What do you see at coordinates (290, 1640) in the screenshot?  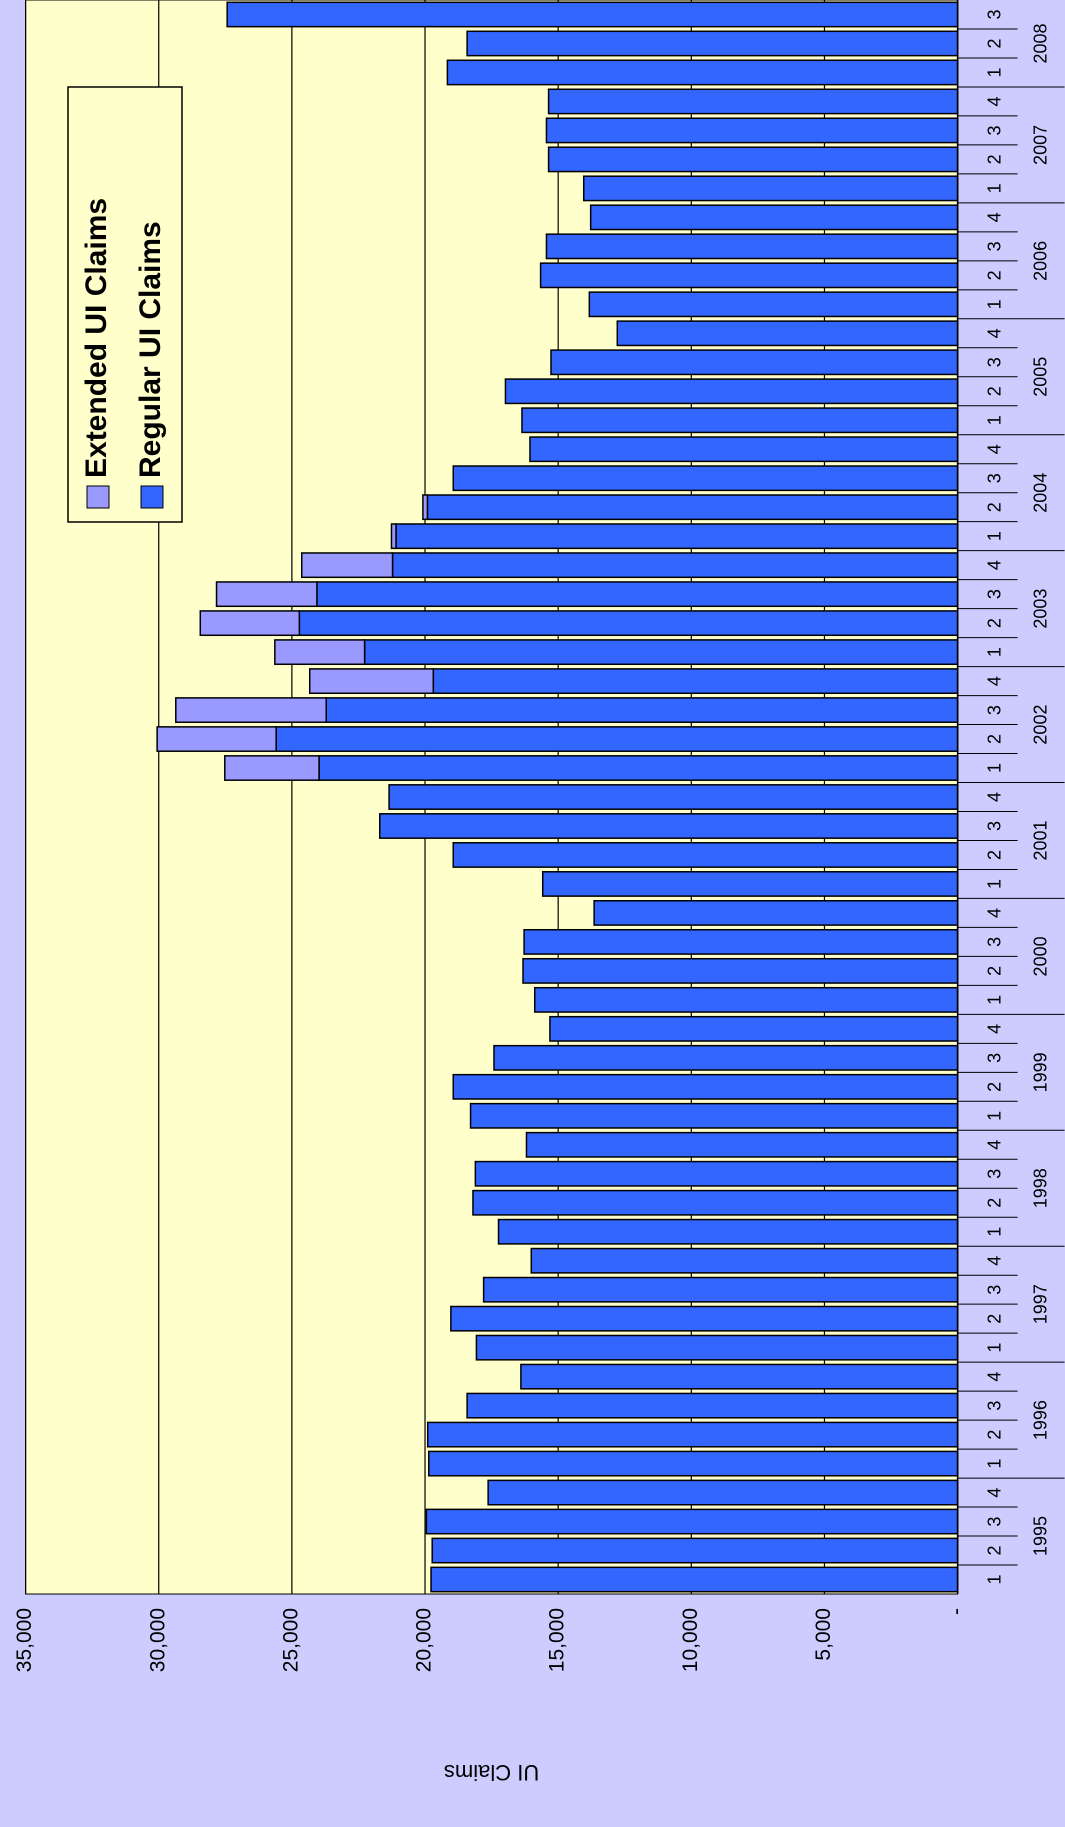 I see `y-tick-label: 25,000` at bounding box center [290, 1640].